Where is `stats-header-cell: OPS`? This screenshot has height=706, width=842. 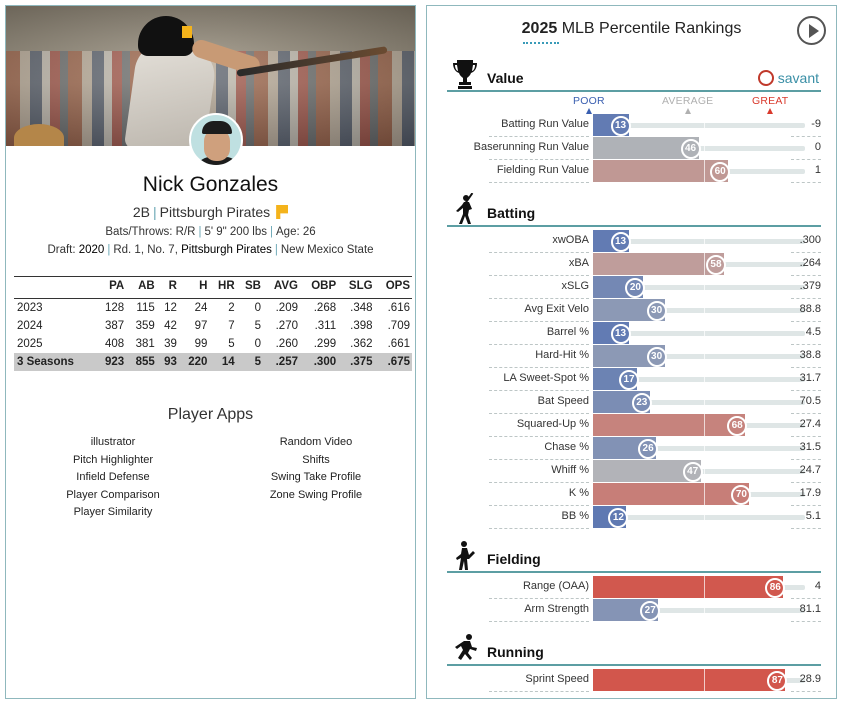
stats-header-cell: OPS is located at coordinates (393, 287).